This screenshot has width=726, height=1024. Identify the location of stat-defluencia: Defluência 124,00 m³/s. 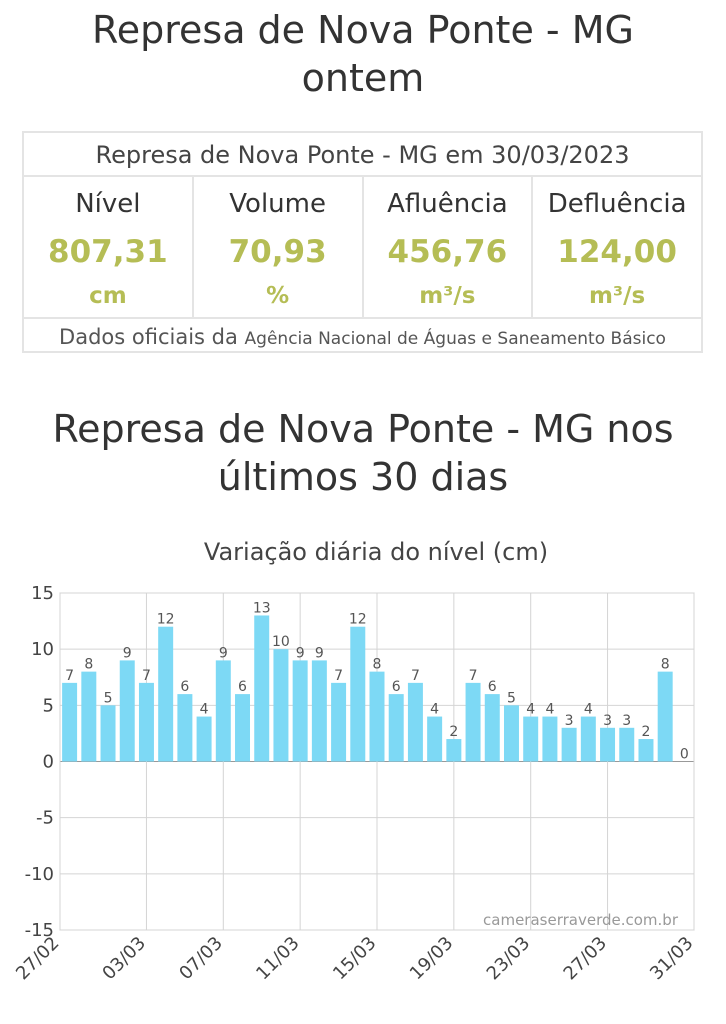
(617, 247).